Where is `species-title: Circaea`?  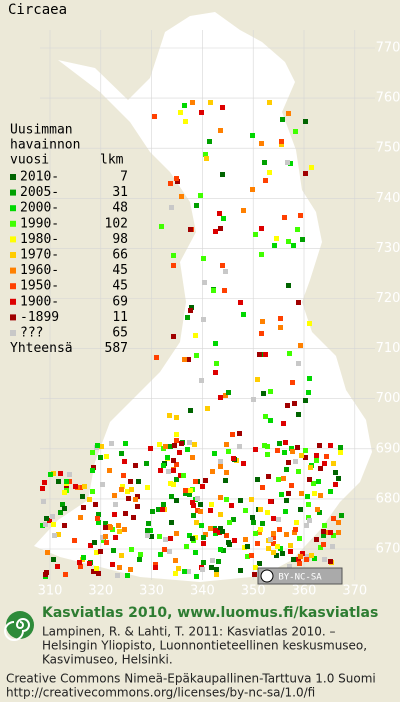 species-title: Circaea is located at coordinates (37, 10).